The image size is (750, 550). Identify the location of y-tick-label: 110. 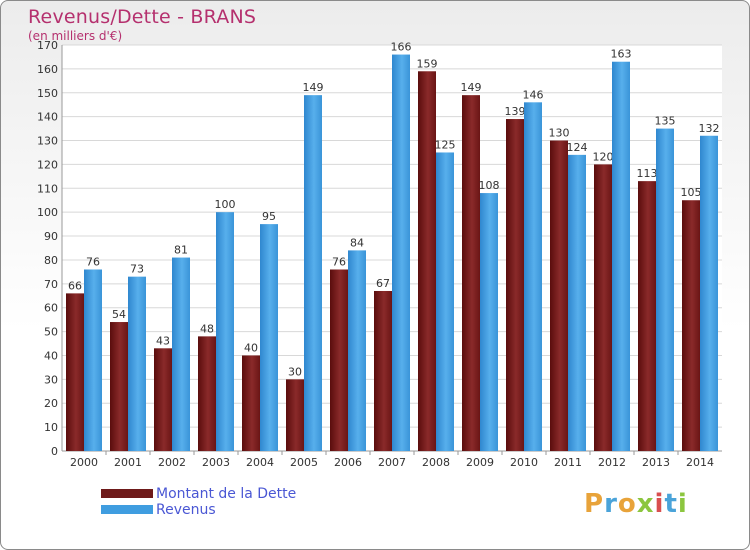
(47, 188).